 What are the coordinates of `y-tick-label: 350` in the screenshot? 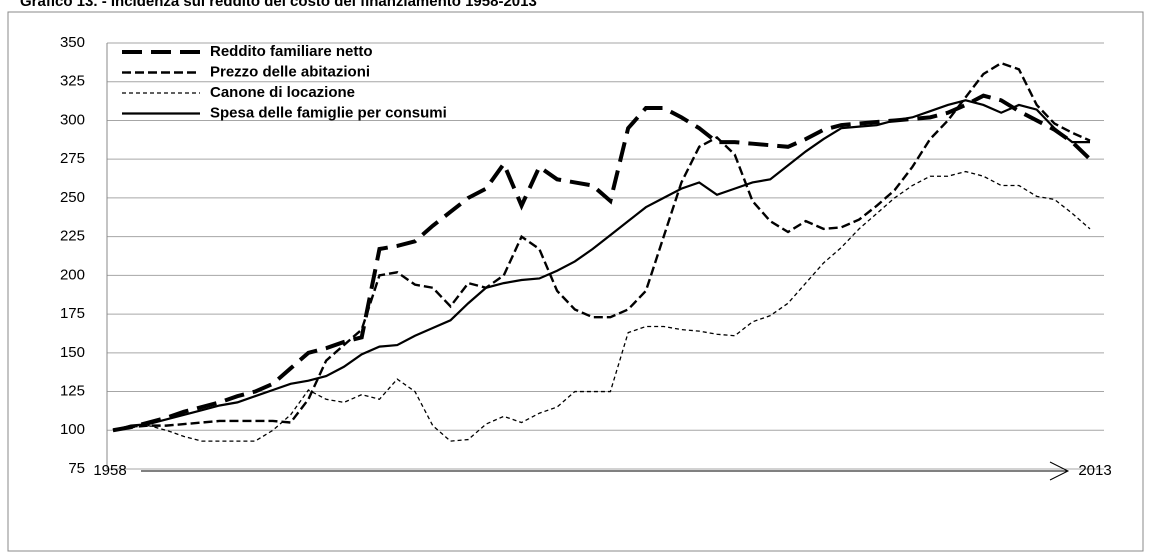 It's located at (72, 42).